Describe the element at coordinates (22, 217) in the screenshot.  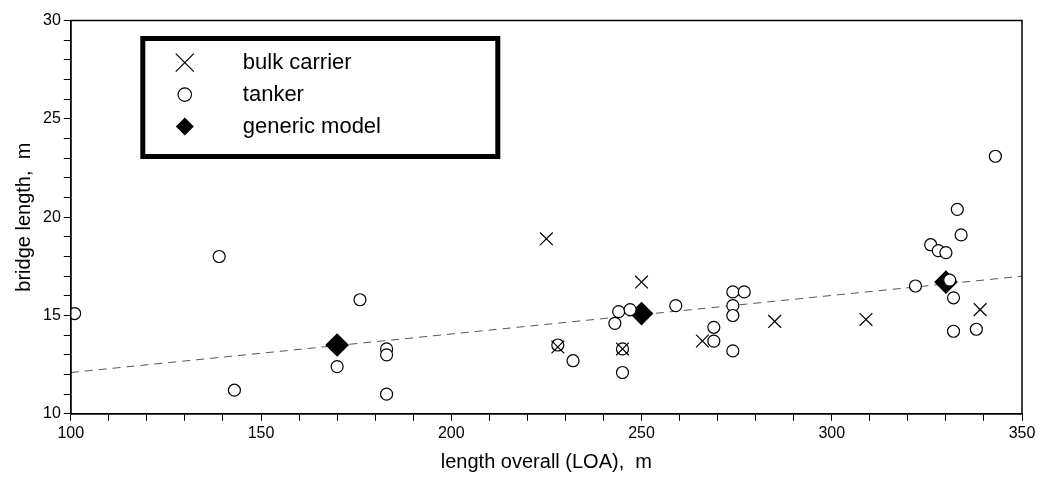
I see `y-axis-title: bridge length, m` at that location.